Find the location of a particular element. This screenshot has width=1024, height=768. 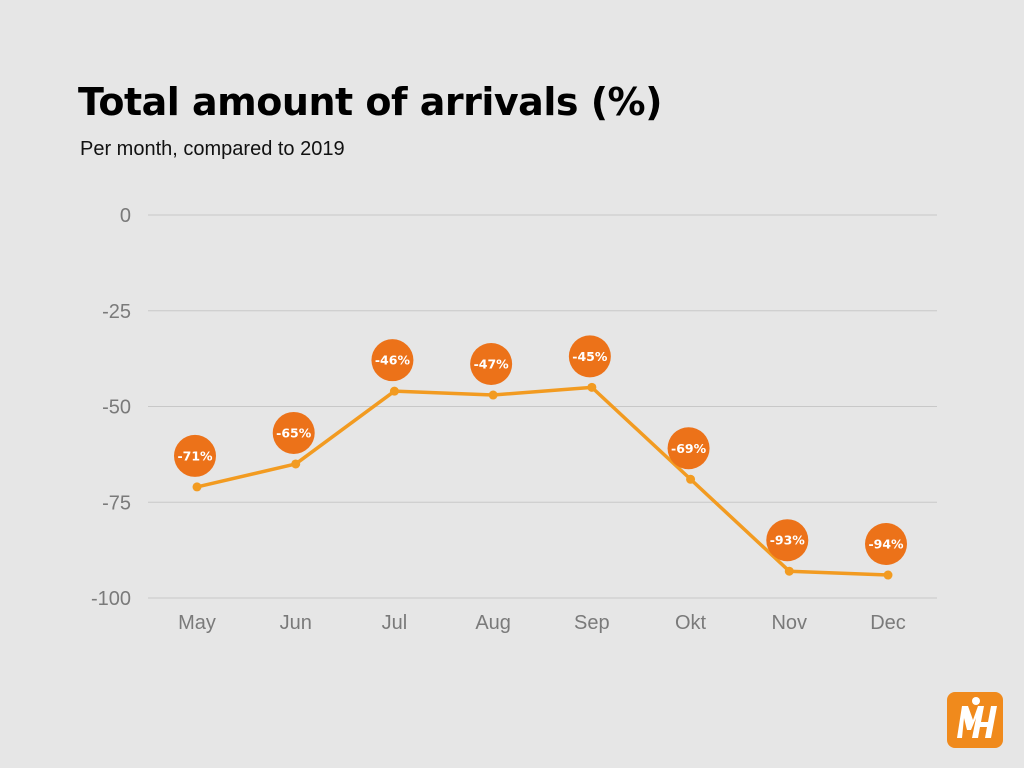

data-label: -46% is located at coordinates (393, 360).